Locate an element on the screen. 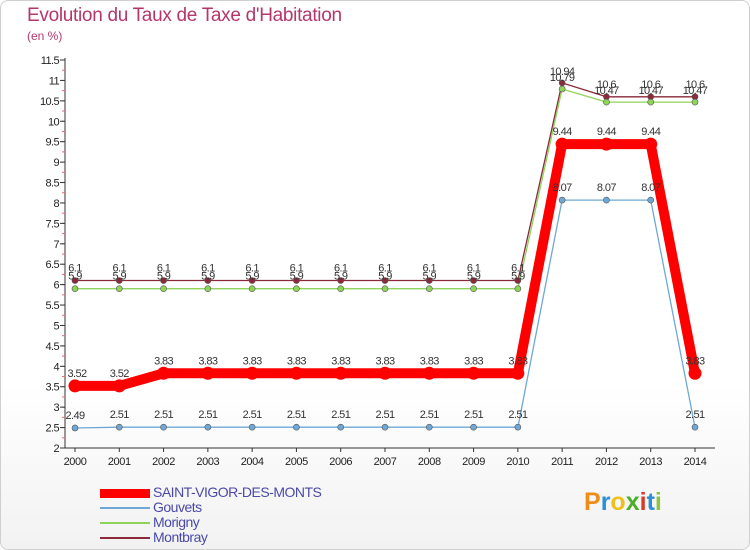  x-tick-label: 2014 is located at coordinates (695, 462).